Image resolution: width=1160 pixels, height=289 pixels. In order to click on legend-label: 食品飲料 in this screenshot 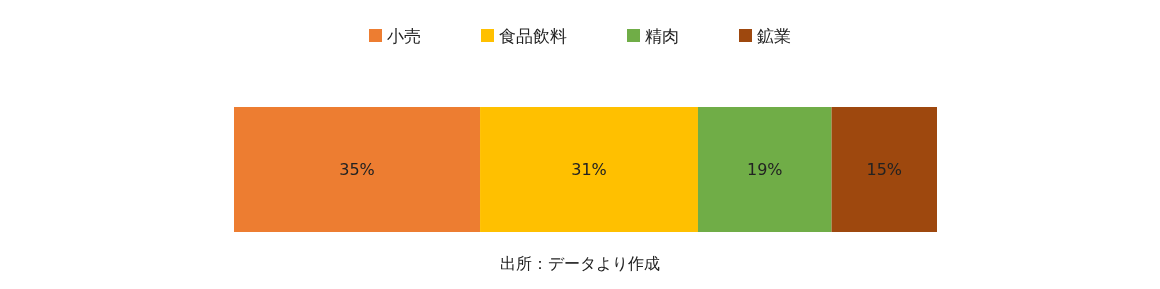, I will do `click(533, 35)`.